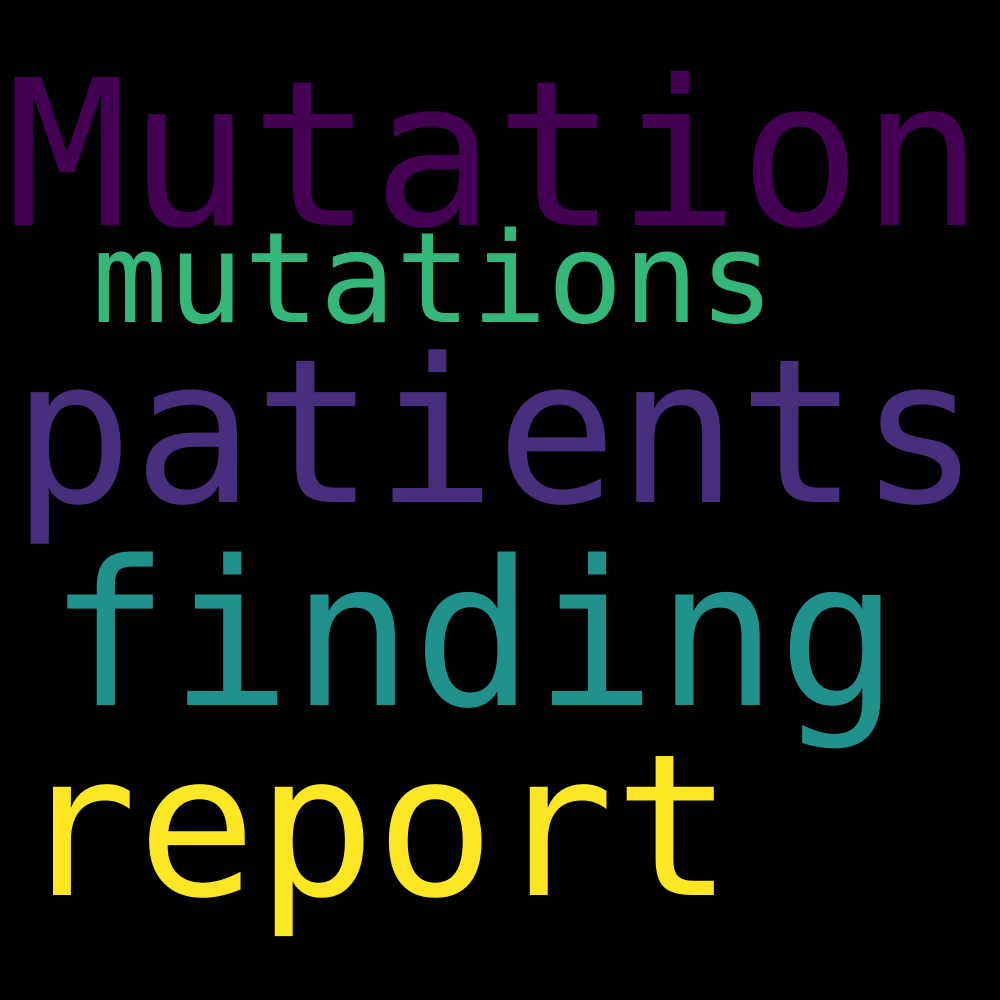 This screenshot has width=1000, height=1000. Describe the element at coordinates (433, 278) in the screenshot. I see `word: mutations` at that location.